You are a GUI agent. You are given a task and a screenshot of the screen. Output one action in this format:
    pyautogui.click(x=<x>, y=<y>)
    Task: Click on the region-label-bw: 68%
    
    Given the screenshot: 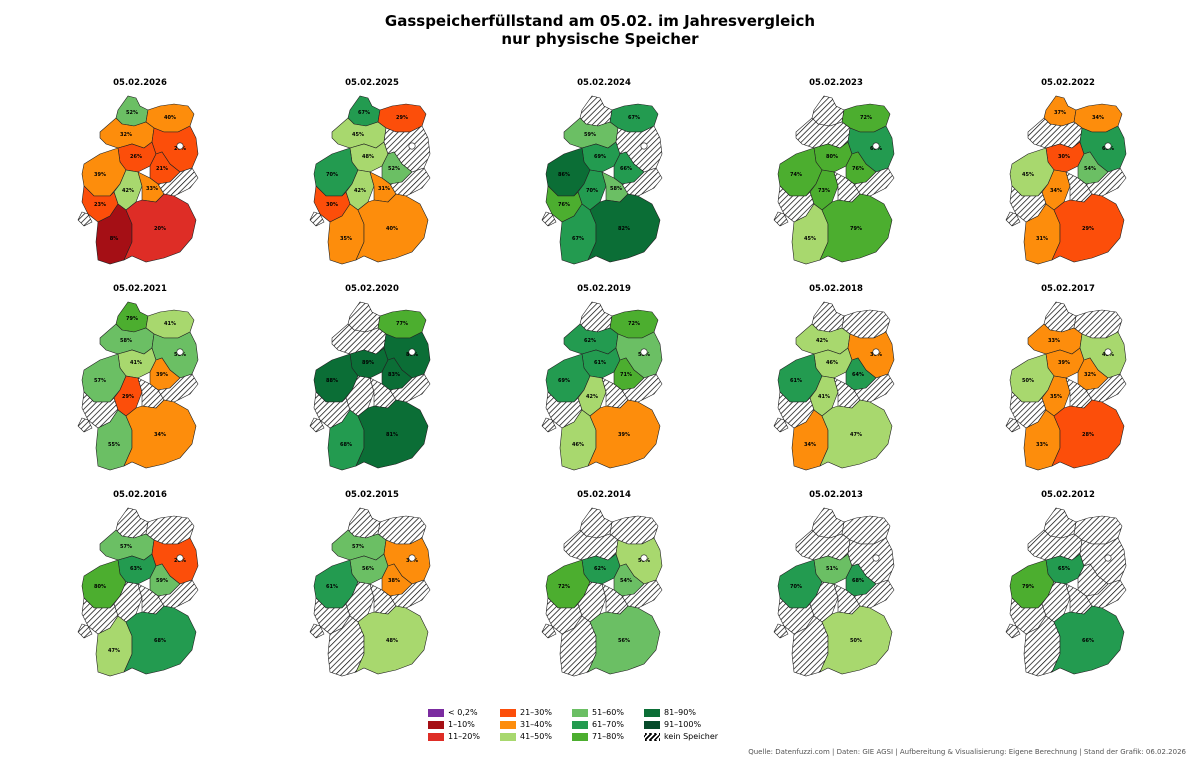 What is the action you would take?
    pyautogui.click(x=346, y=445)
    